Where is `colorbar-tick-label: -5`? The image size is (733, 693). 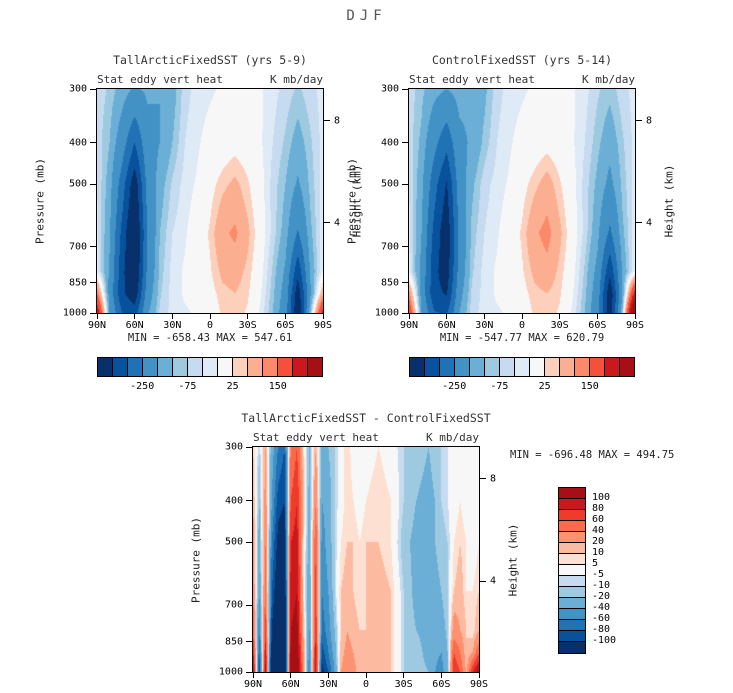 colorbar-tick-label: -5 is located at coordinates (598, 574).